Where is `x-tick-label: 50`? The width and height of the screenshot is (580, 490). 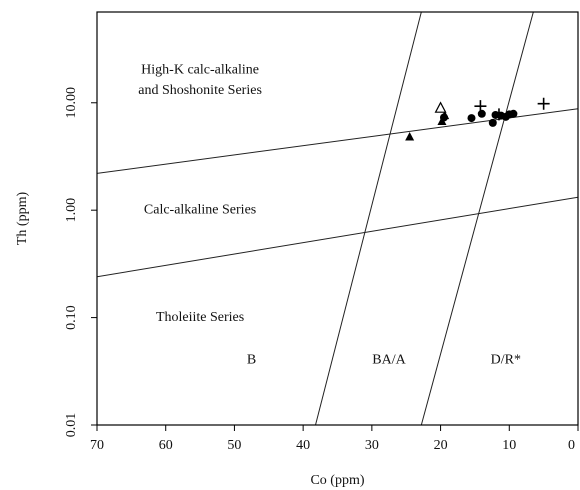
x-tick-label: 50 is located at coordinates (234, 445).